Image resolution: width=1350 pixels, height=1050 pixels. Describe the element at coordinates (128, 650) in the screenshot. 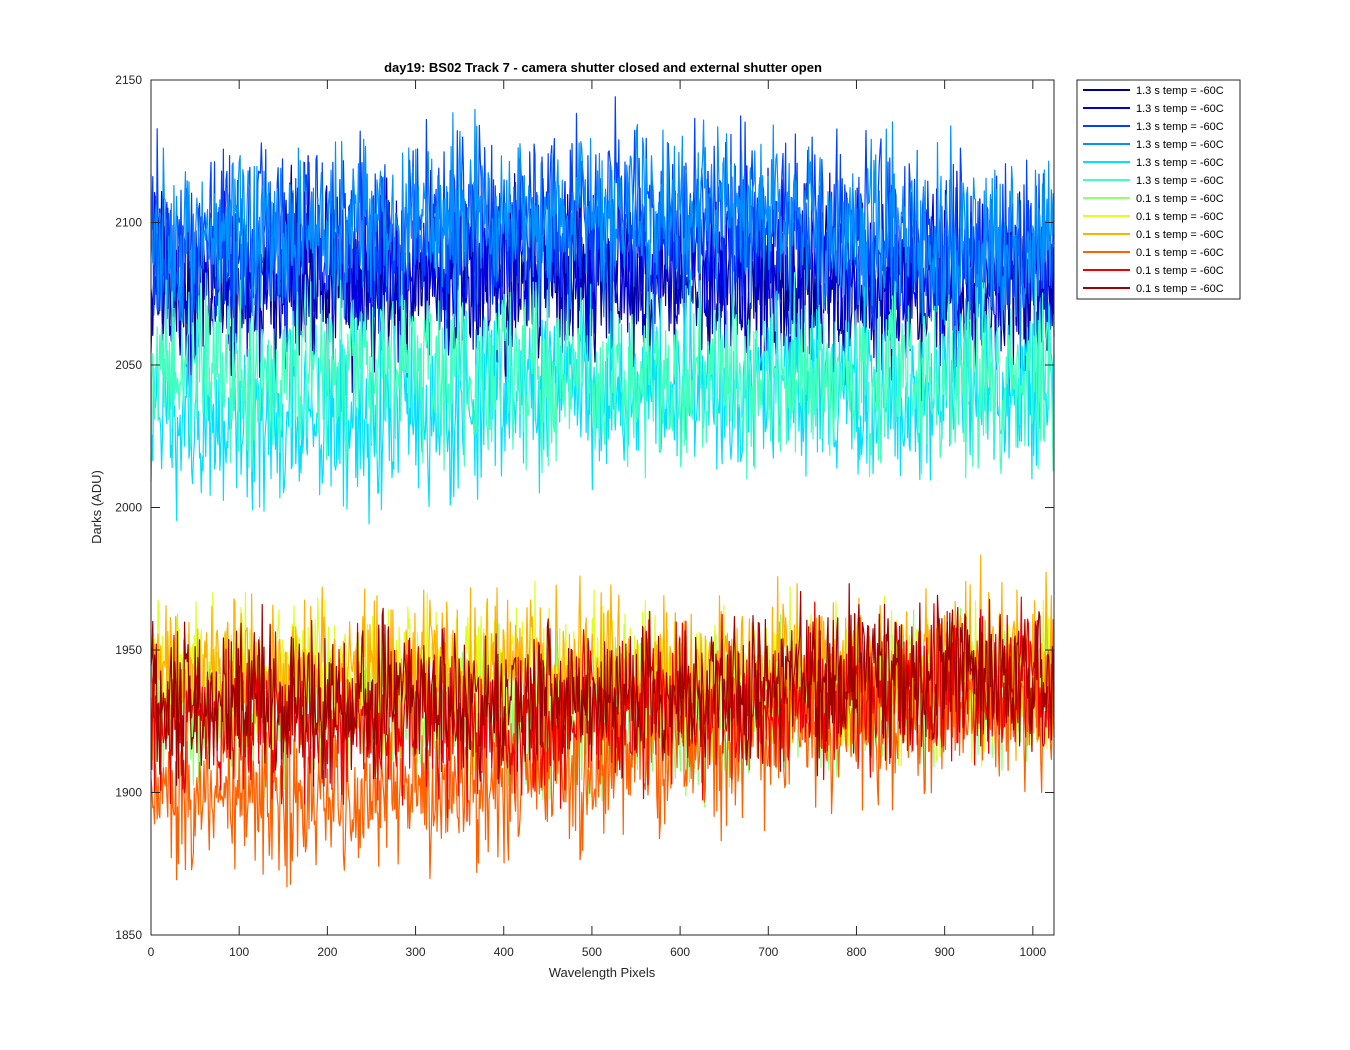

I see `y-tick-label: 1950` at that location.